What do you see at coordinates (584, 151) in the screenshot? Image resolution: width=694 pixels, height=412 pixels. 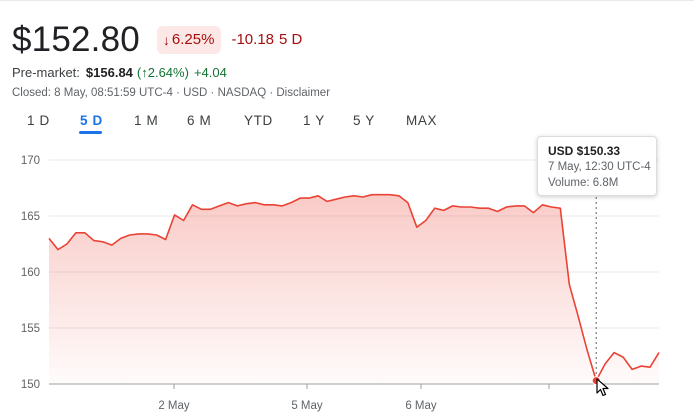 I see `tooltip-price: USD $150.33` at bounding box center [584, 151].